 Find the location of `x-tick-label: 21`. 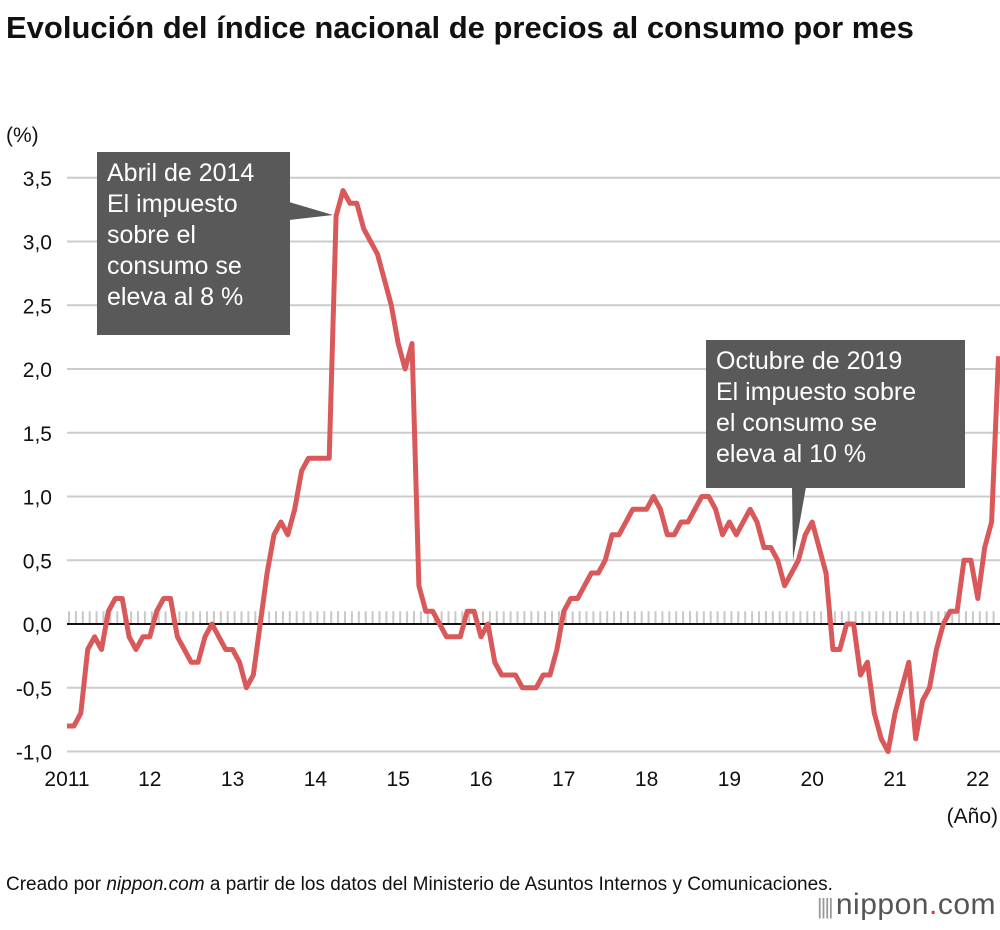

x-tick-label: 21 is located at coordinates (894, 779).